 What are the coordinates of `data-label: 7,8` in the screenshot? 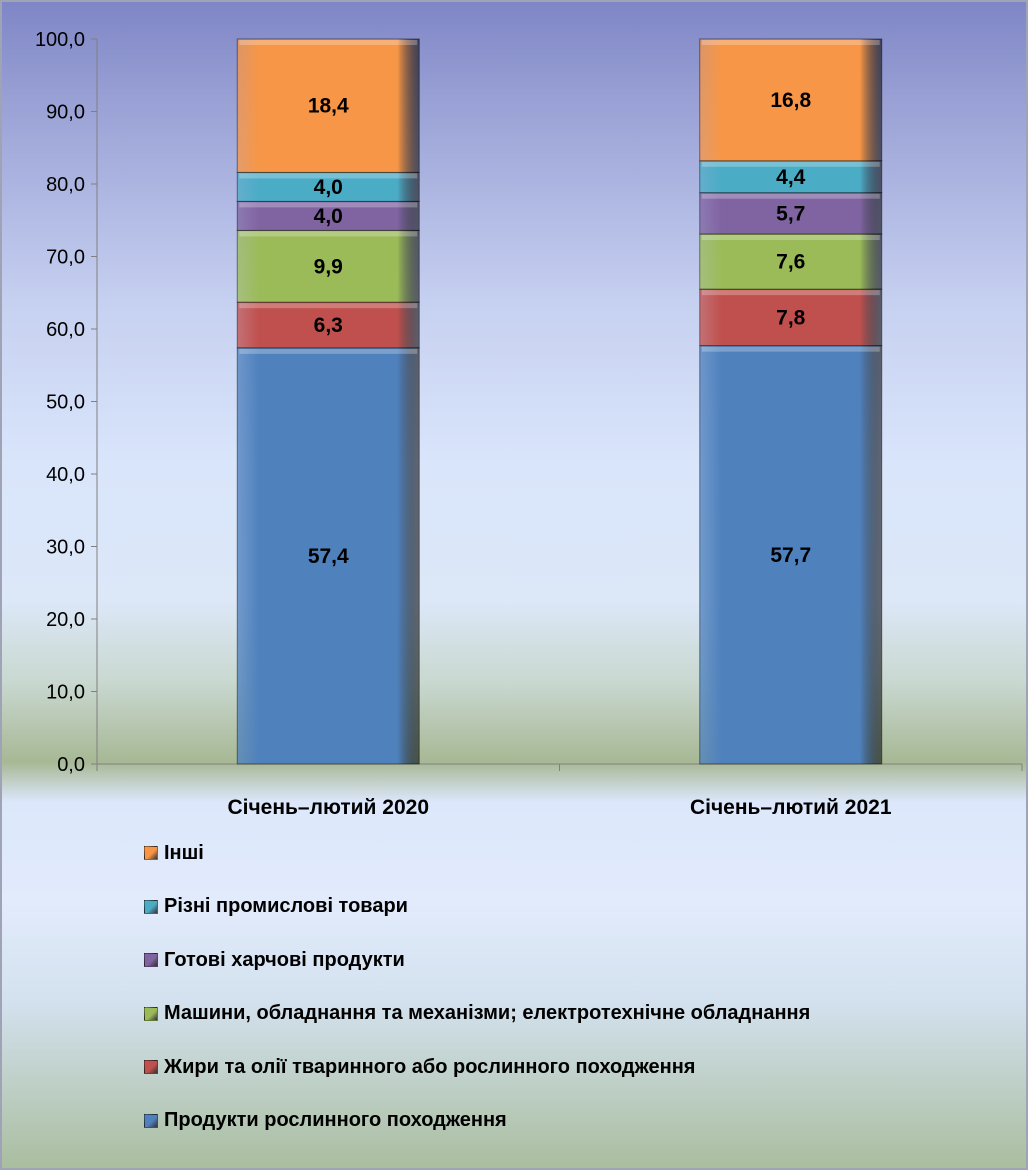 It's located at (791, 317).